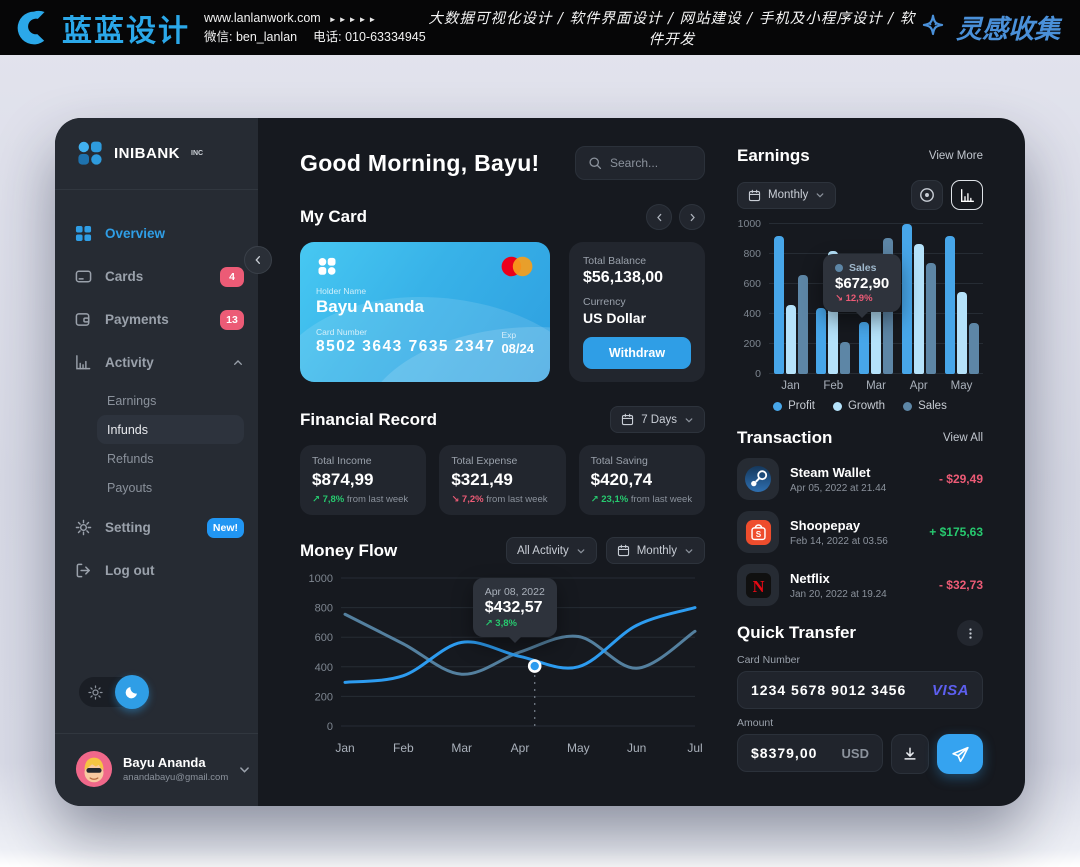 The height and width of the screenshot is (867, 1080). I want to click on bar-sales-may, so click(973, 348).